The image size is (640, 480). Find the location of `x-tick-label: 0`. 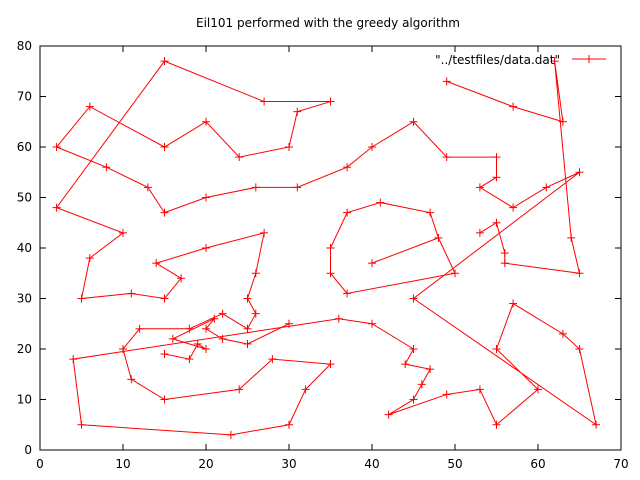

x-tick-label: 0 is located at coordinates (40, 464).